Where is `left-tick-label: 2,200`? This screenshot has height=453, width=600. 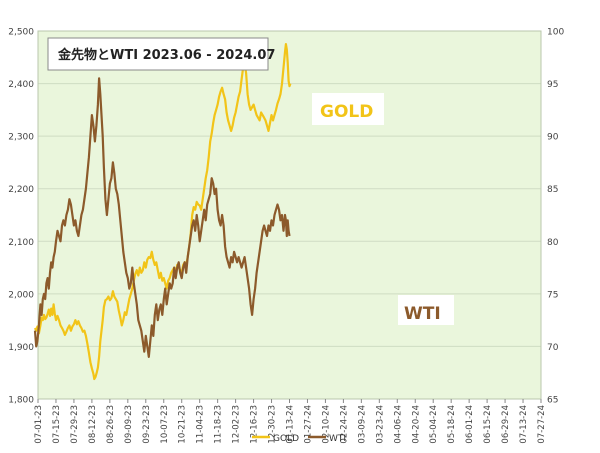
left-tick-label: 2,200 is located at coordinates (21, 190).